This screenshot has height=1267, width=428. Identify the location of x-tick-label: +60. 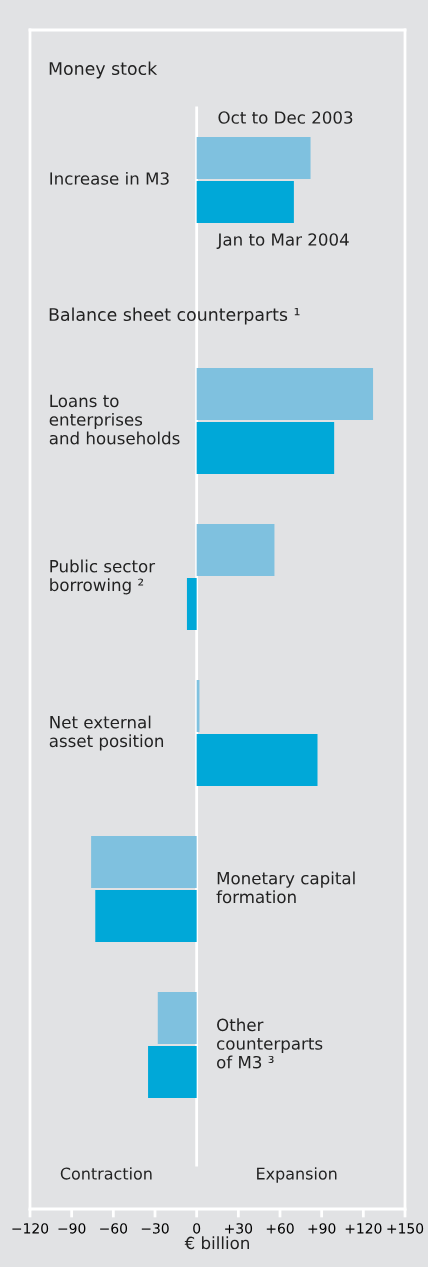
(280, 1228).